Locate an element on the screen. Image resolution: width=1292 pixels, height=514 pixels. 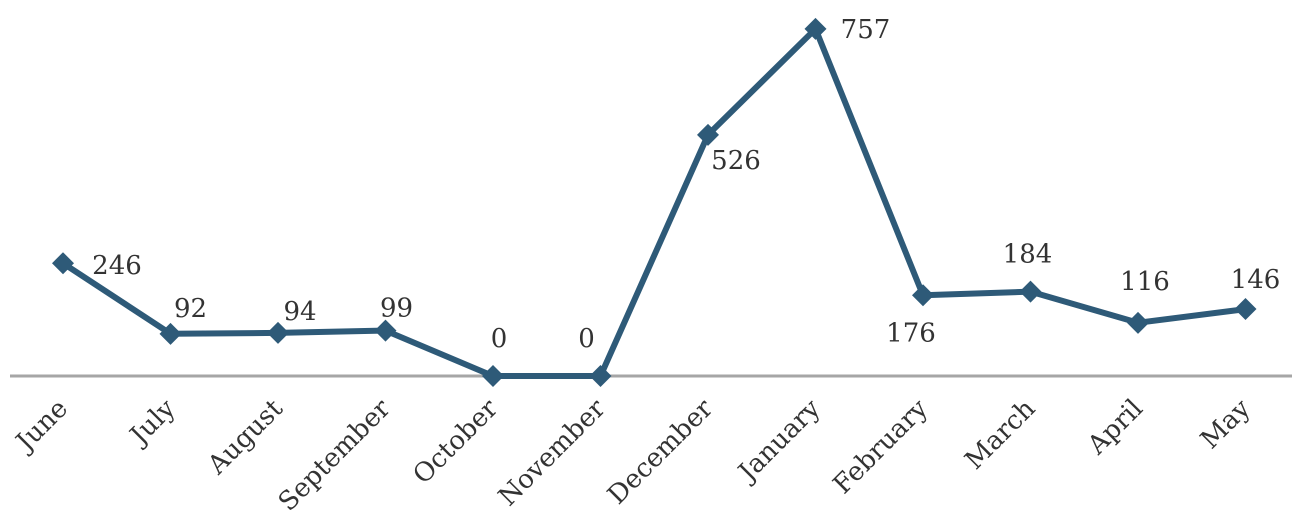
data-point-october is located at coordinates (493, 376).